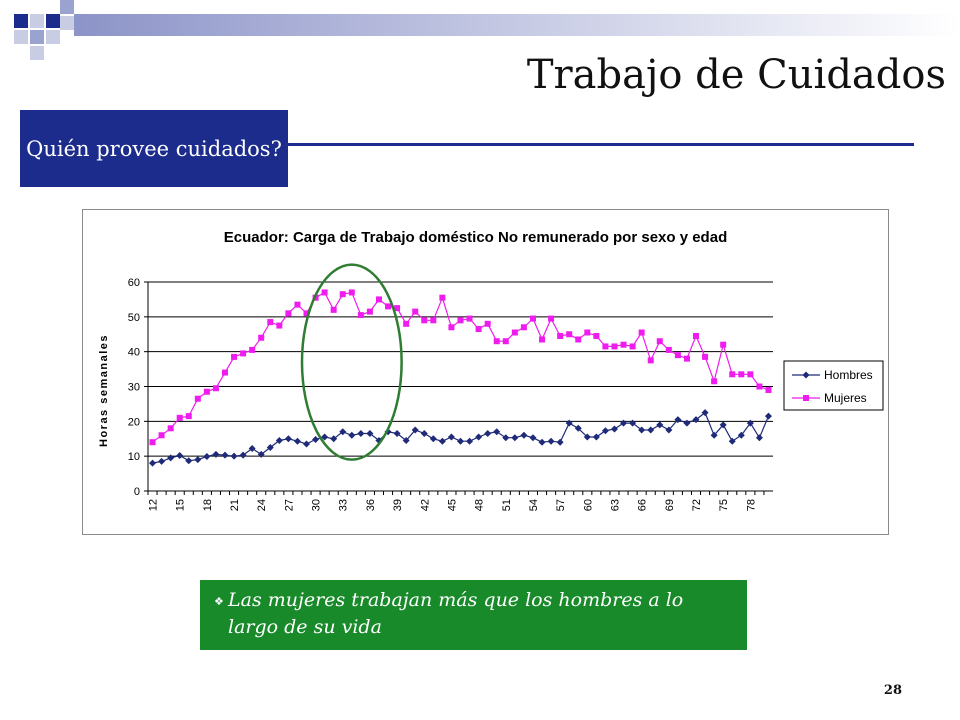 The image size is (960, 720). I want to click on x-tick-label: 54, so click(534, 505).